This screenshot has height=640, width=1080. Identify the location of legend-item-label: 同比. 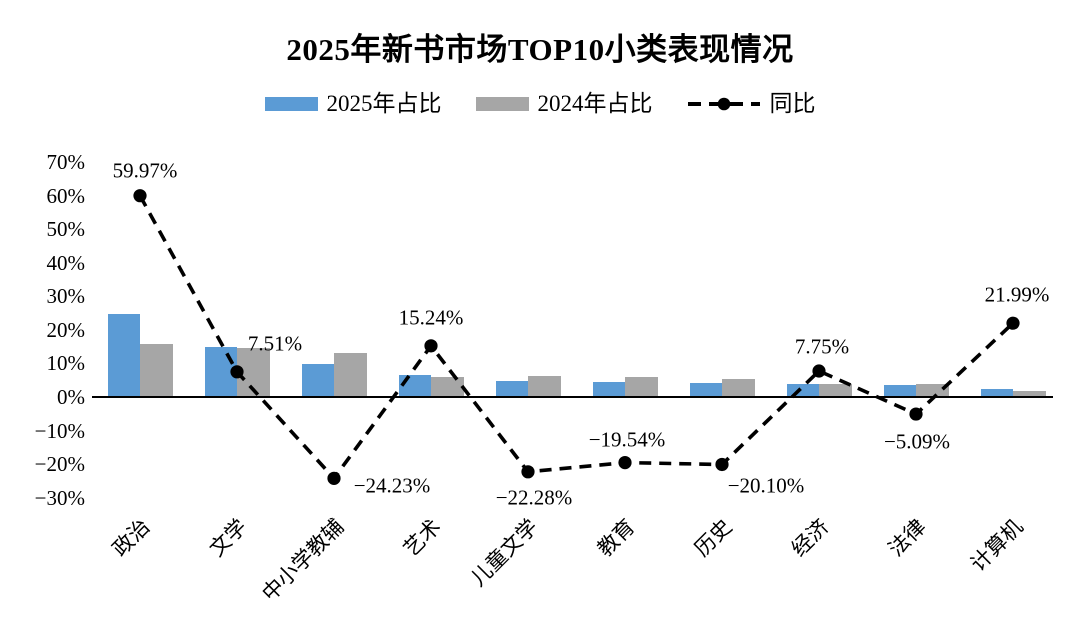
(792, 103).